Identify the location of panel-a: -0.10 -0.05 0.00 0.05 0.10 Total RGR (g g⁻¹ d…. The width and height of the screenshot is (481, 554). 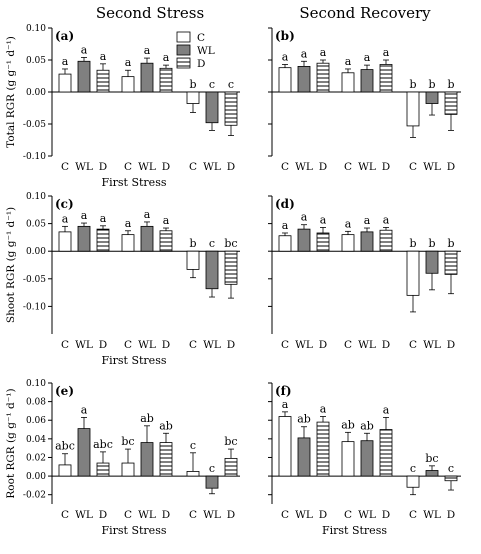
(122, 106).